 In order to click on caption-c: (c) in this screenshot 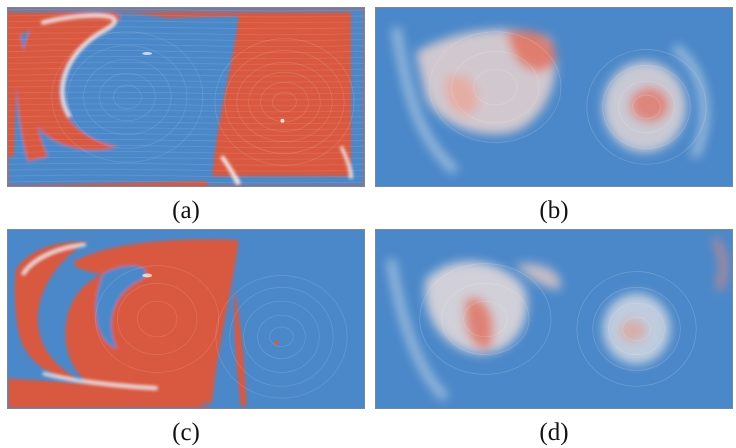, I will do `click(186, 432)`.